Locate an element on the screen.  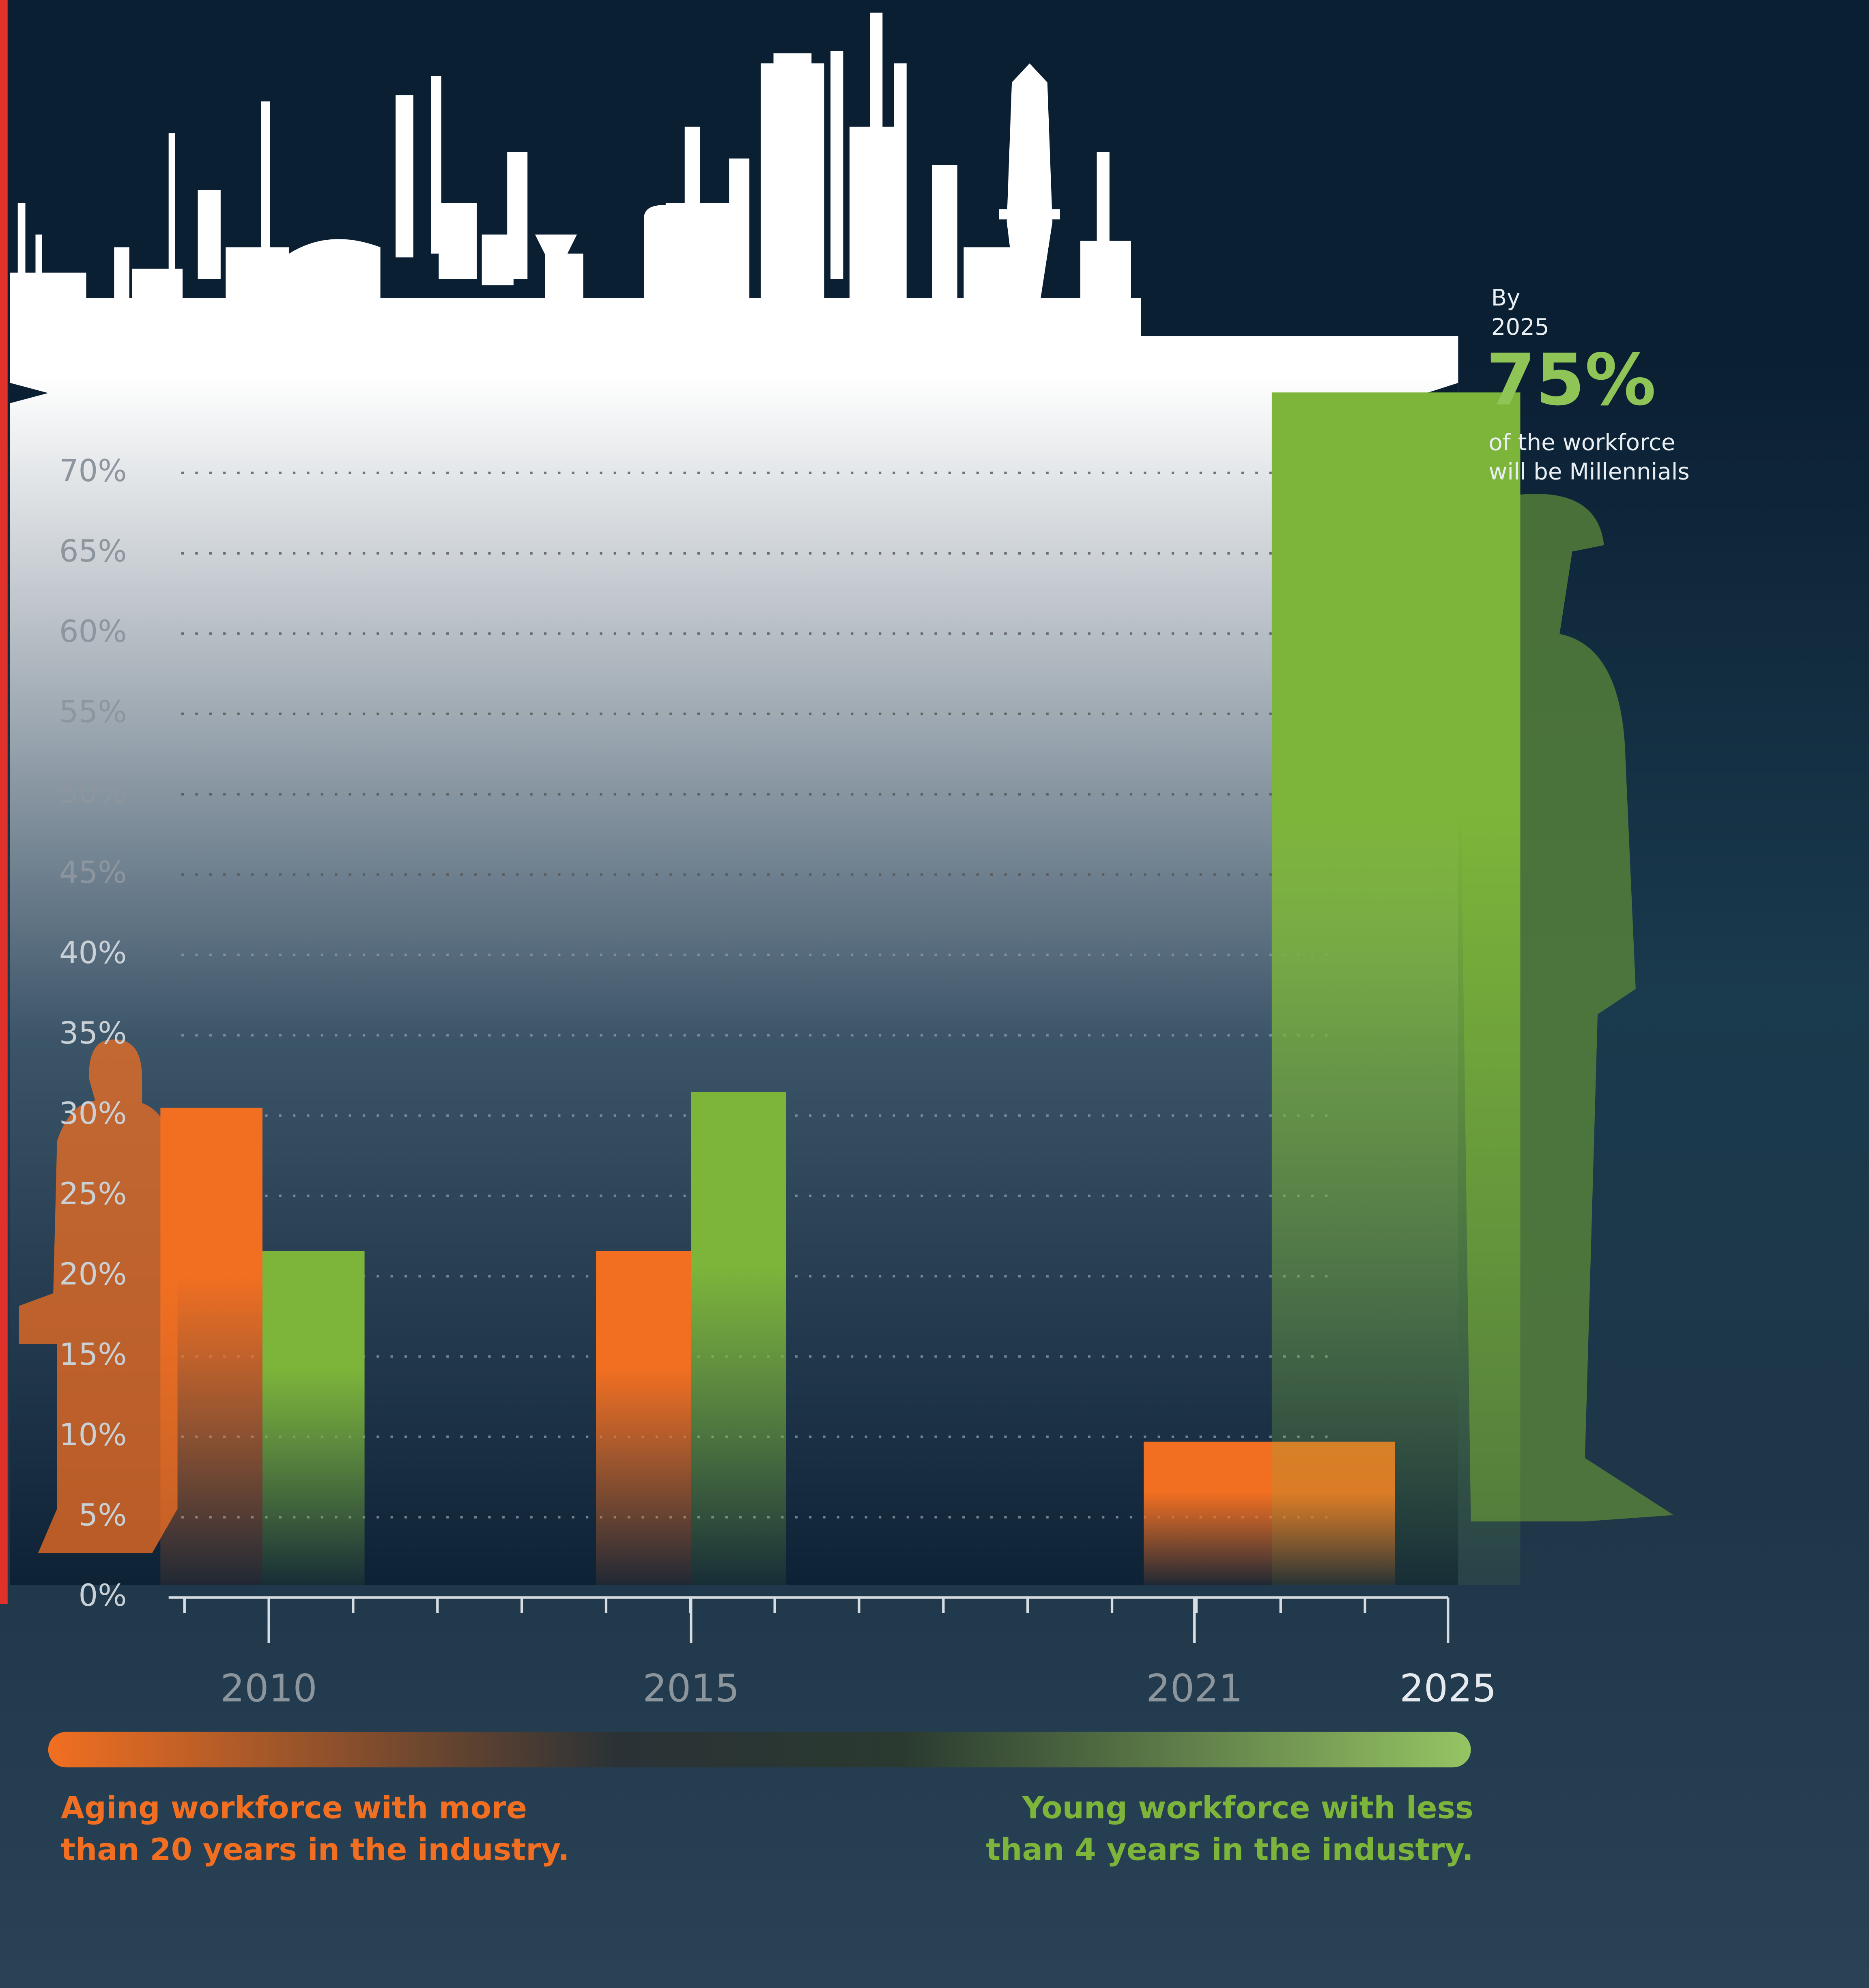
y-tick-label: 45% is located at coordinates (93, 872).